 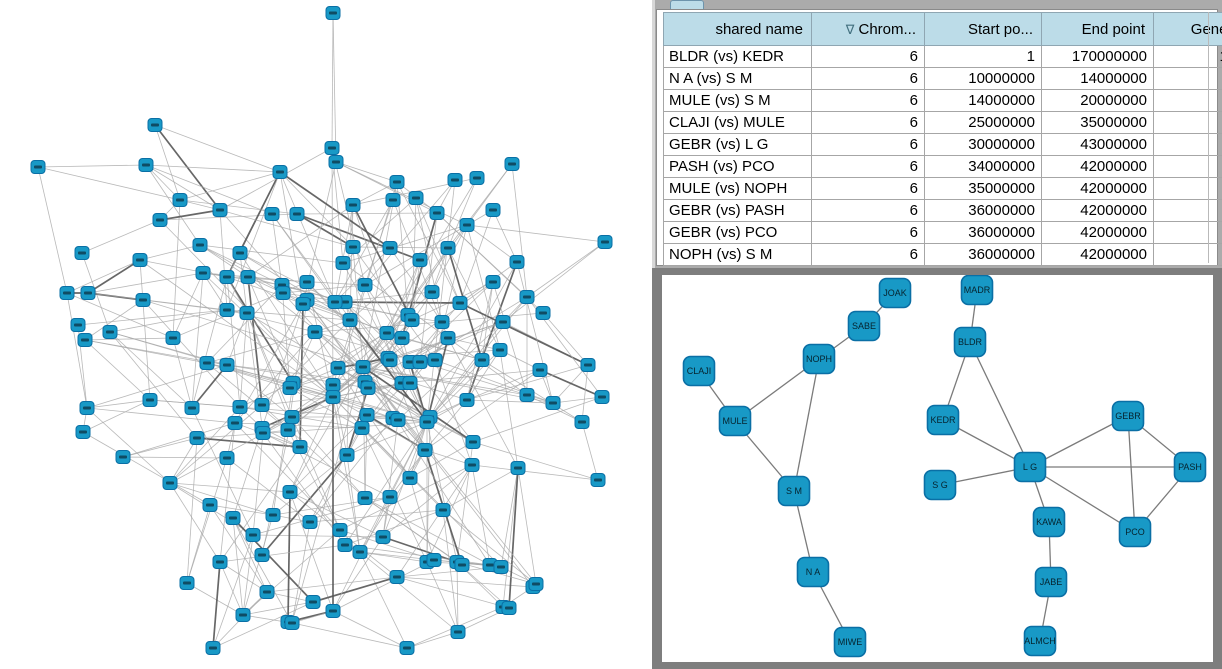 What do you see at coordinates (1097, 254) in the screenshot?
I see `value-cell: 42000000` at bounding box center [1097, 254].